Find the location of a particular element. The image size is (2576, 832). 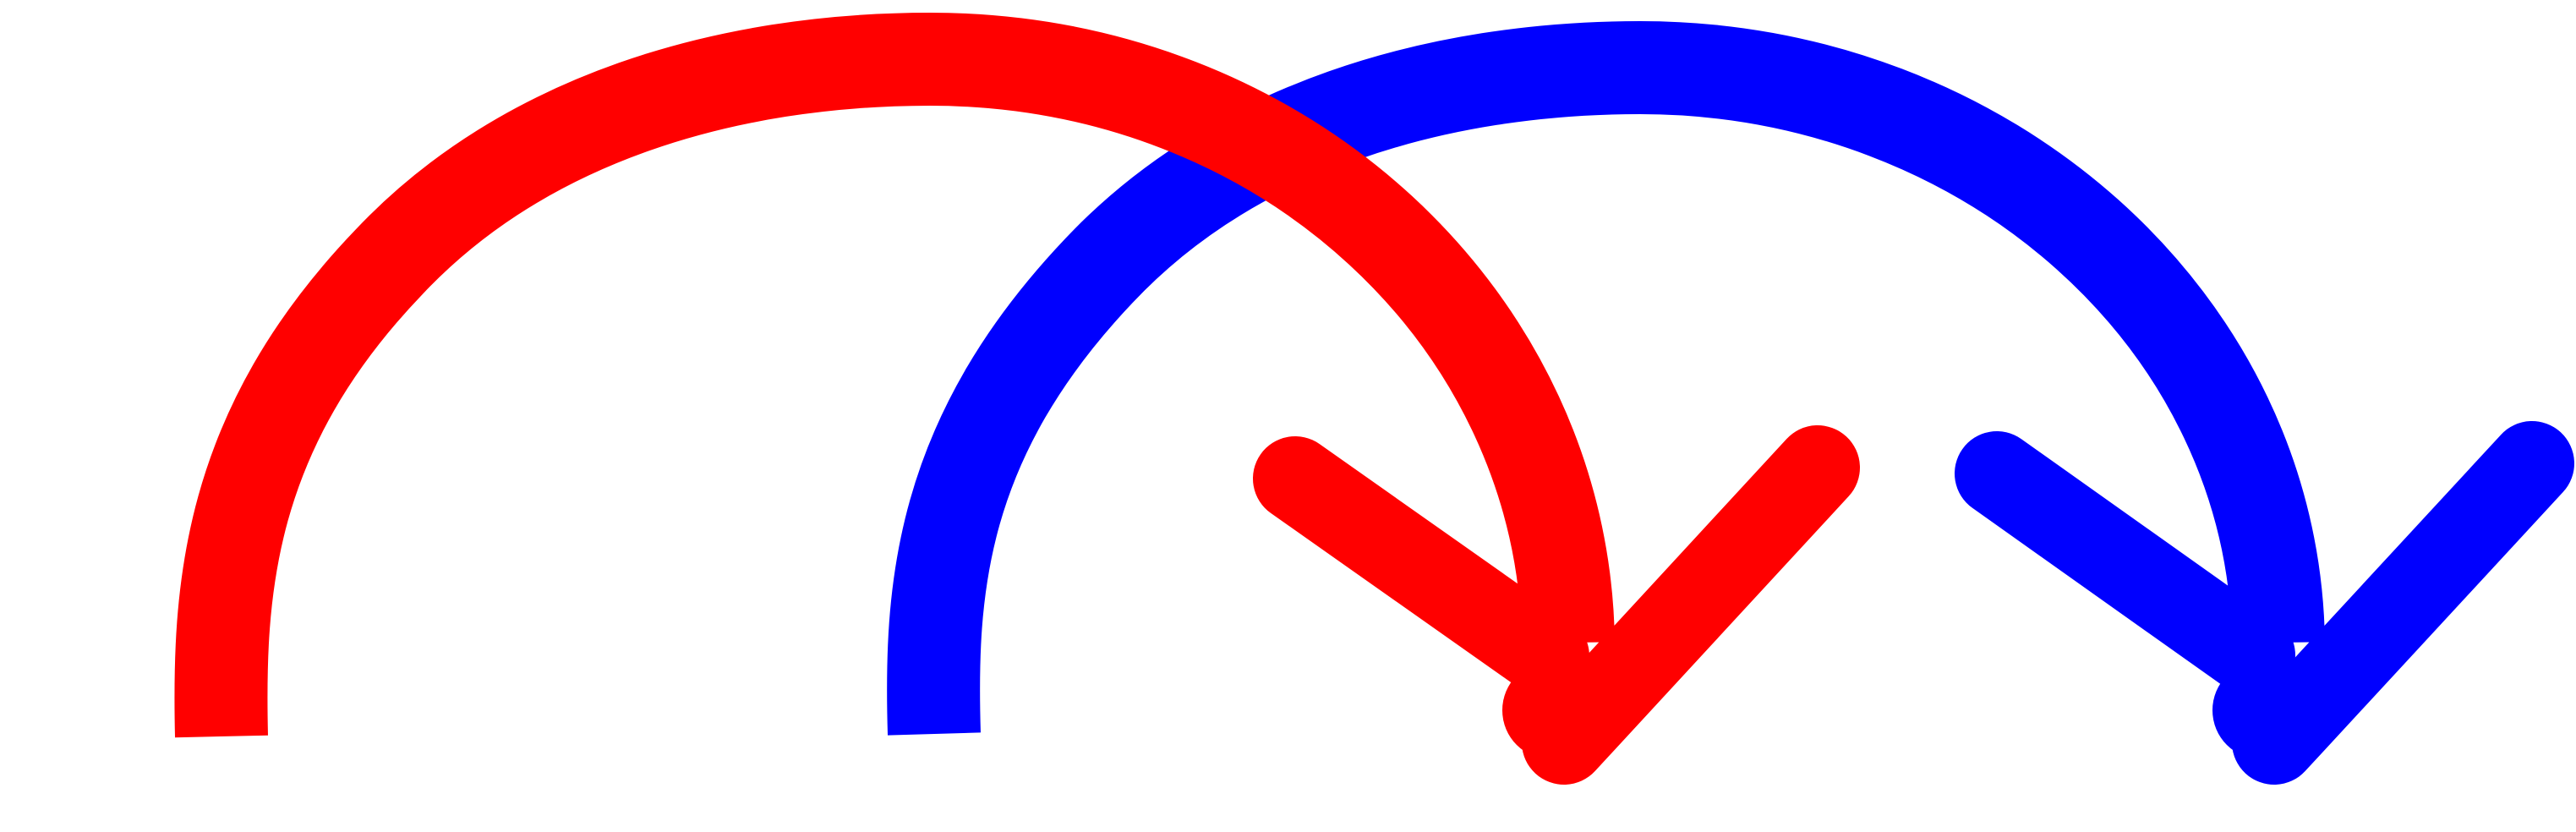

arrow-blue-head is located at coordinates (2261, 710).